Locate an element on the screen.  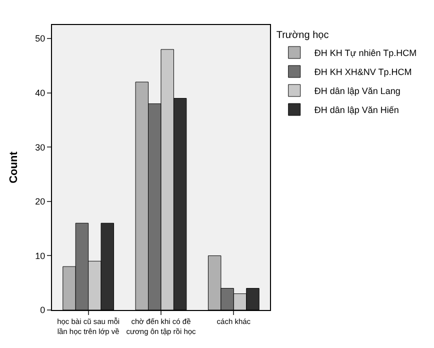
legend-title: Trường học is located at coordinates (302, 35).